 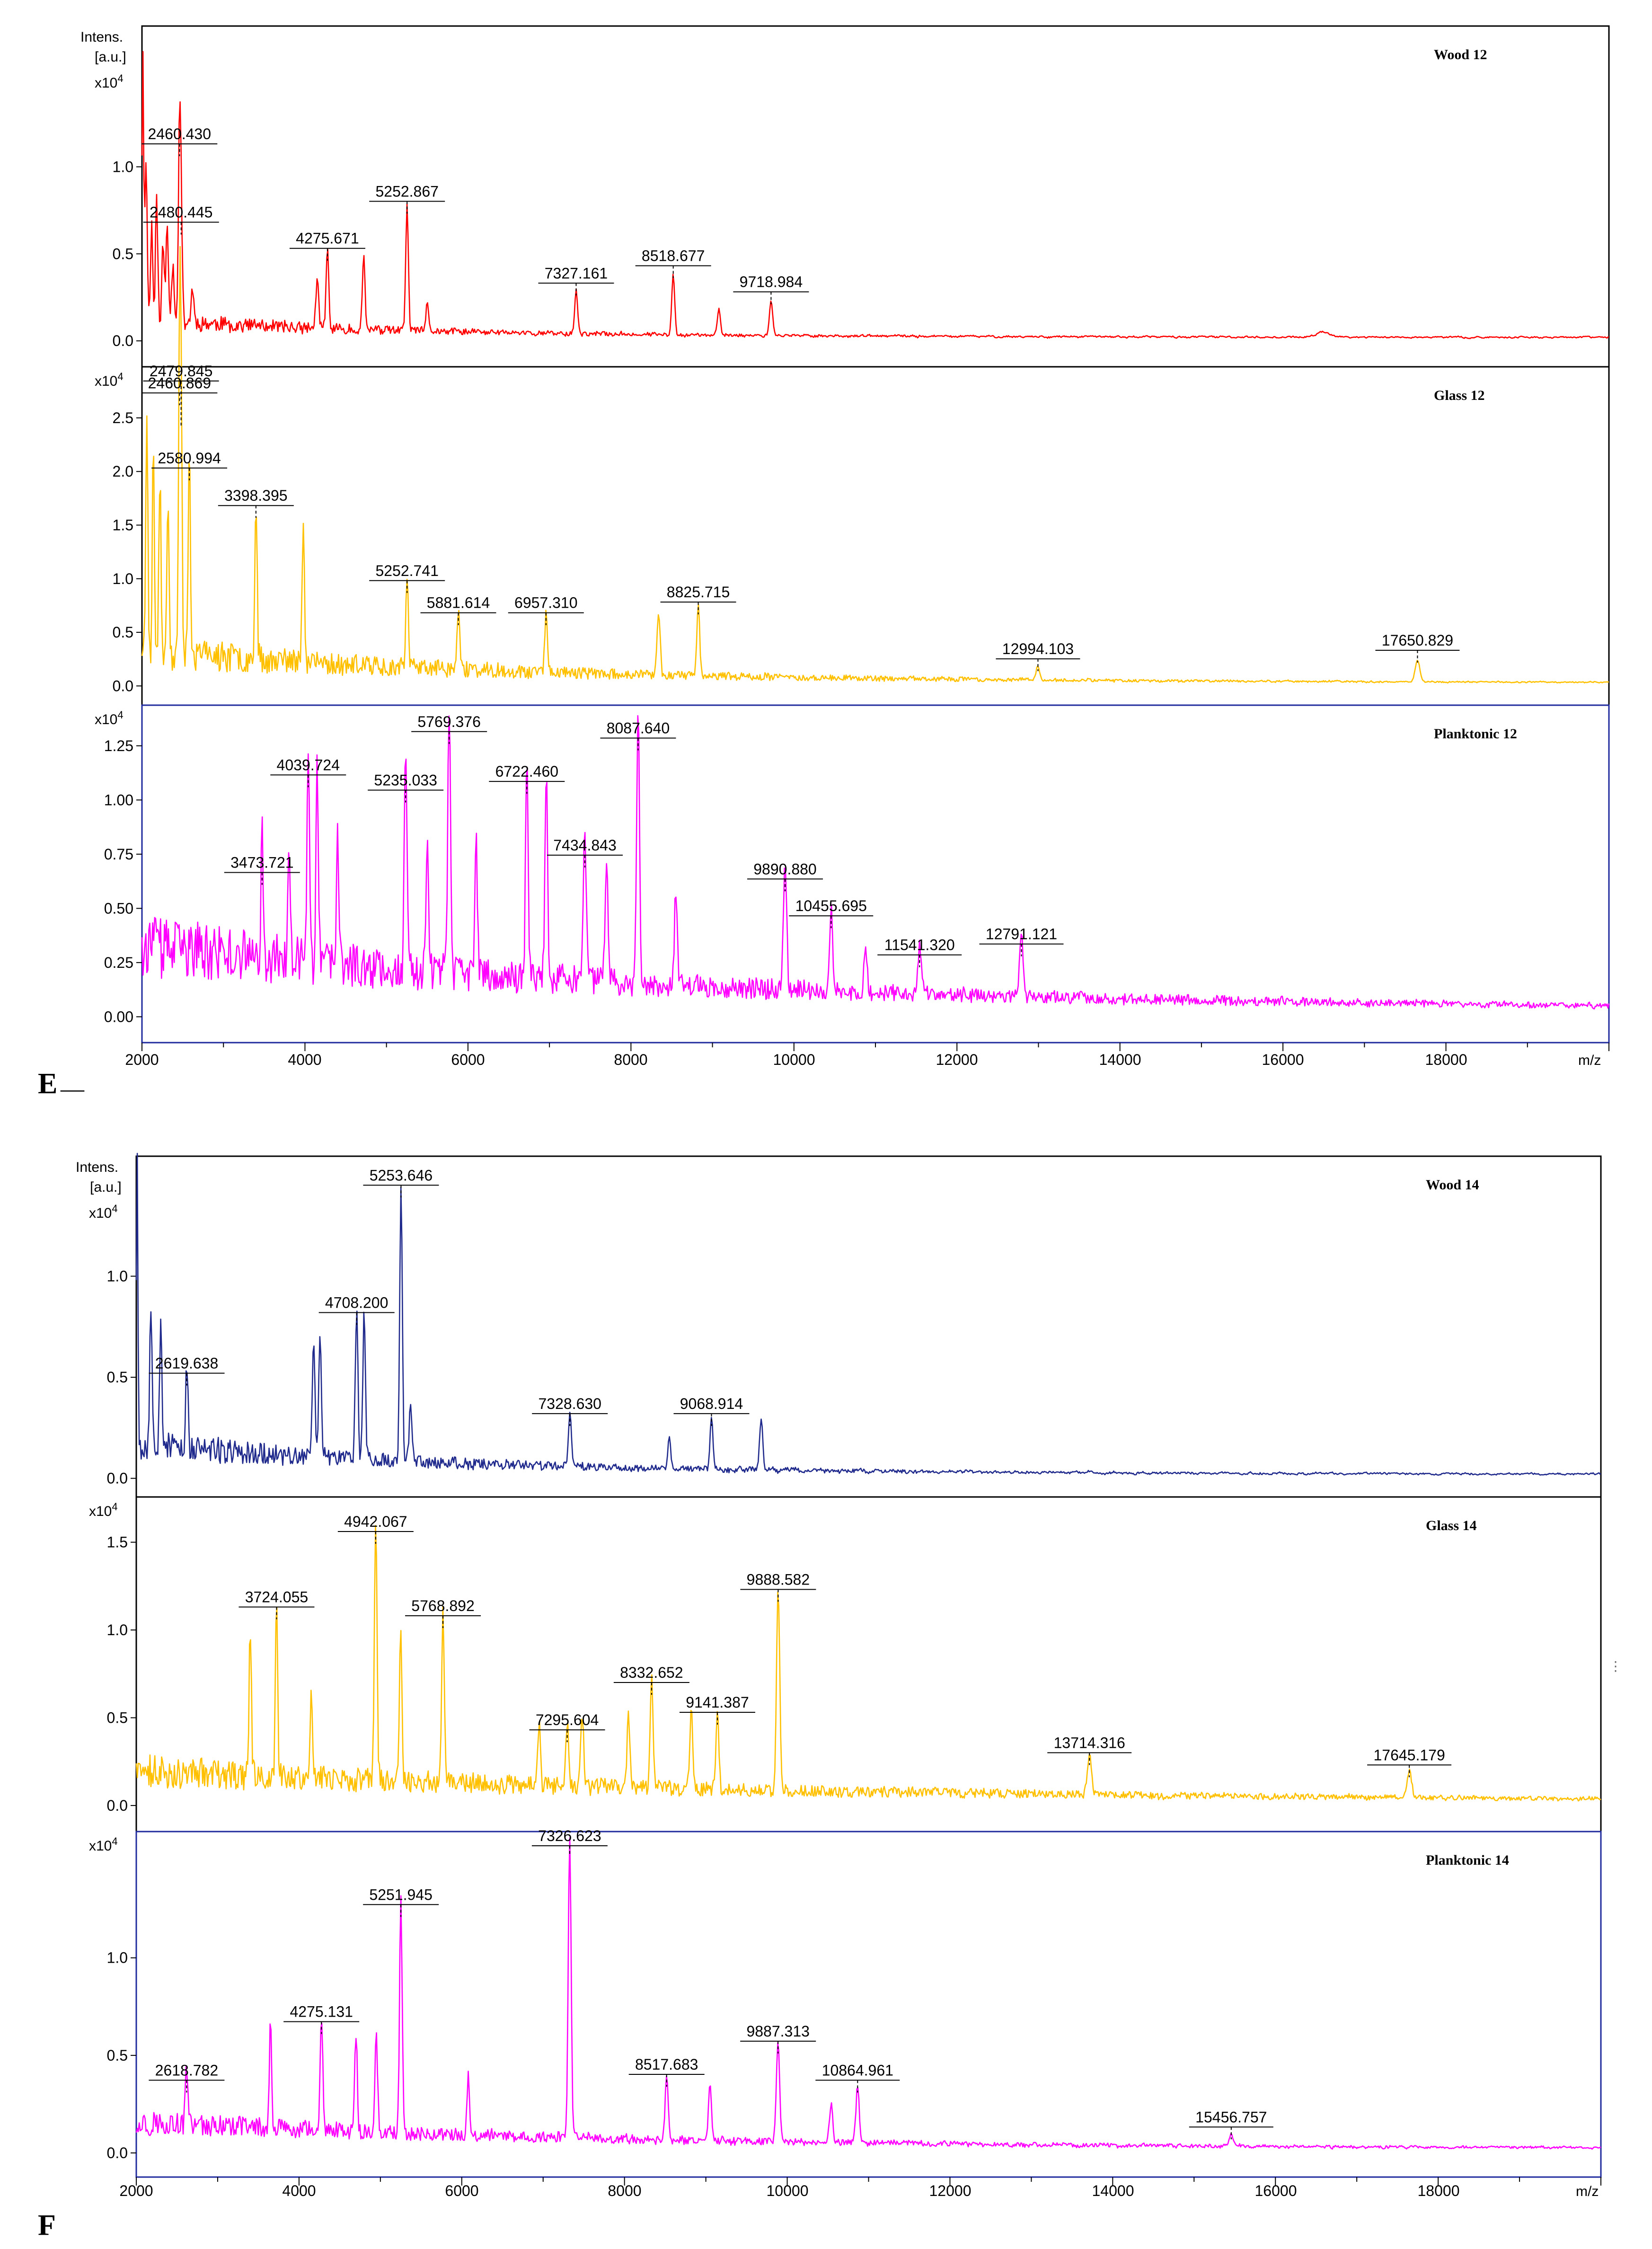 What do you see at coordinates (1452, 1185) in the screenshot?
I see `panel-title: Wood 14` at bounding box center [1452, 1185].